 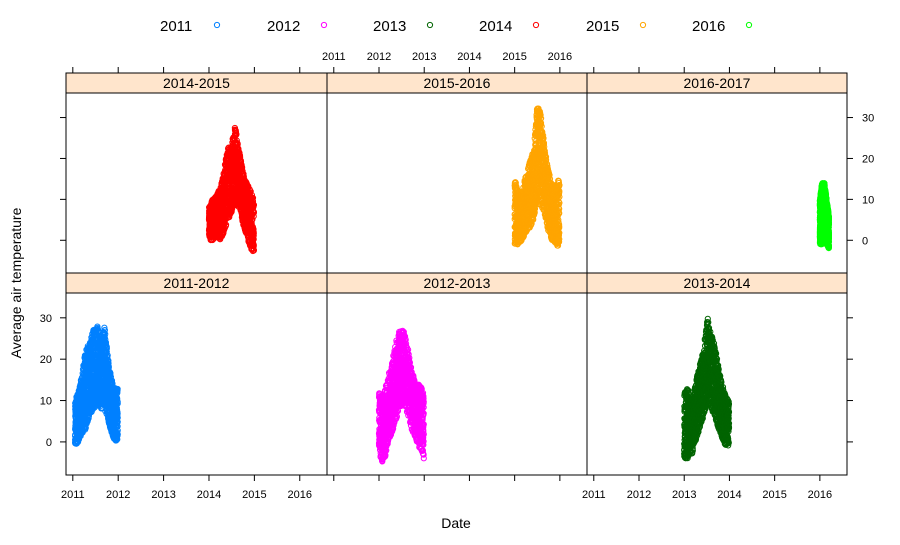 I want to click on panel-2016-2017: 2016-2017, so click(x=717, y=173).